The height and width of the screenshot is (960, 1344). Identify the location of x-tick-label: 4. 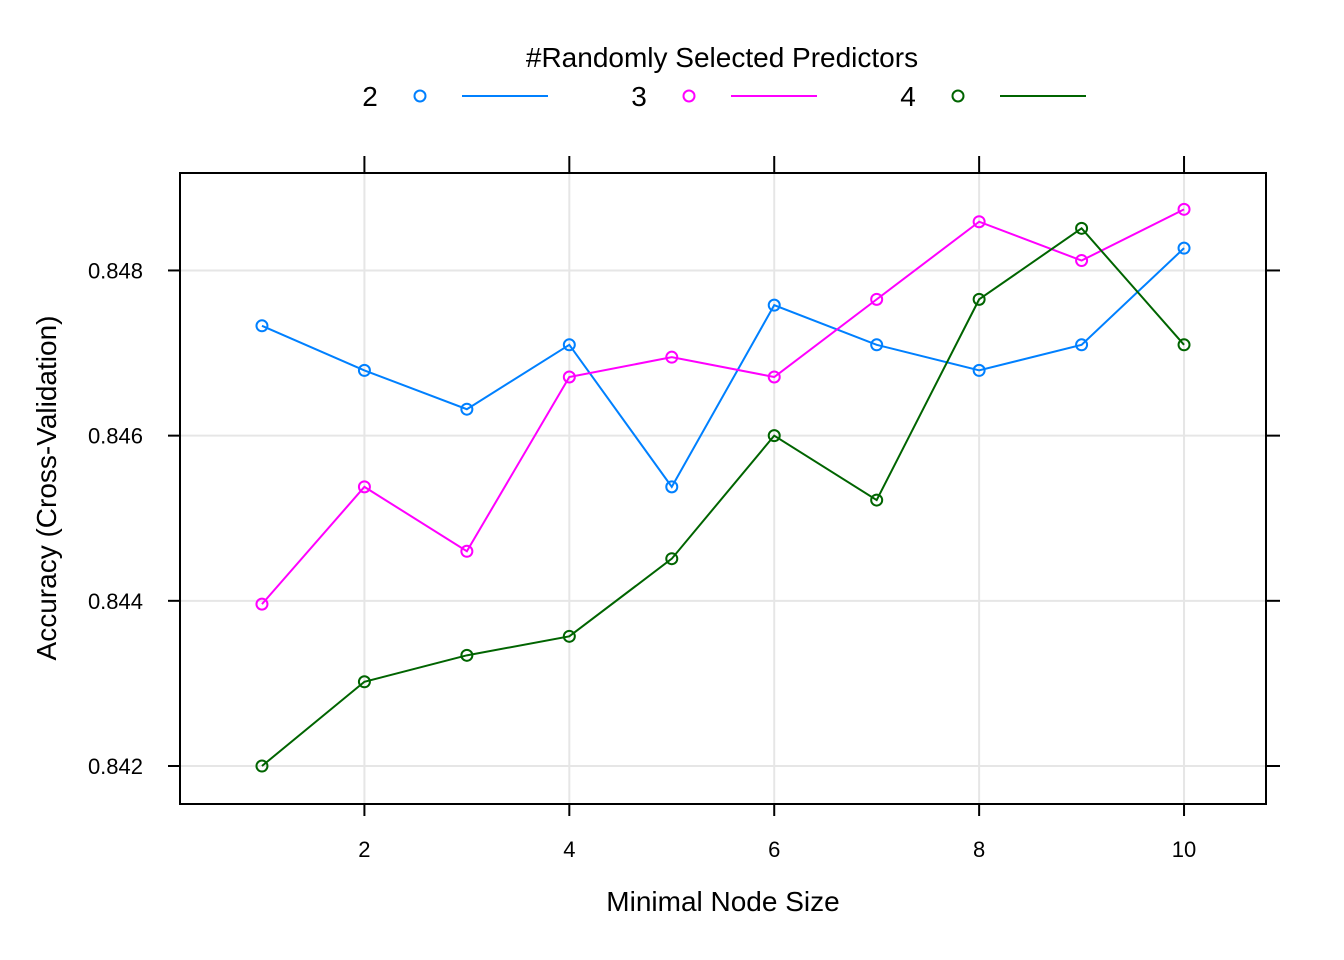
(569, 849).